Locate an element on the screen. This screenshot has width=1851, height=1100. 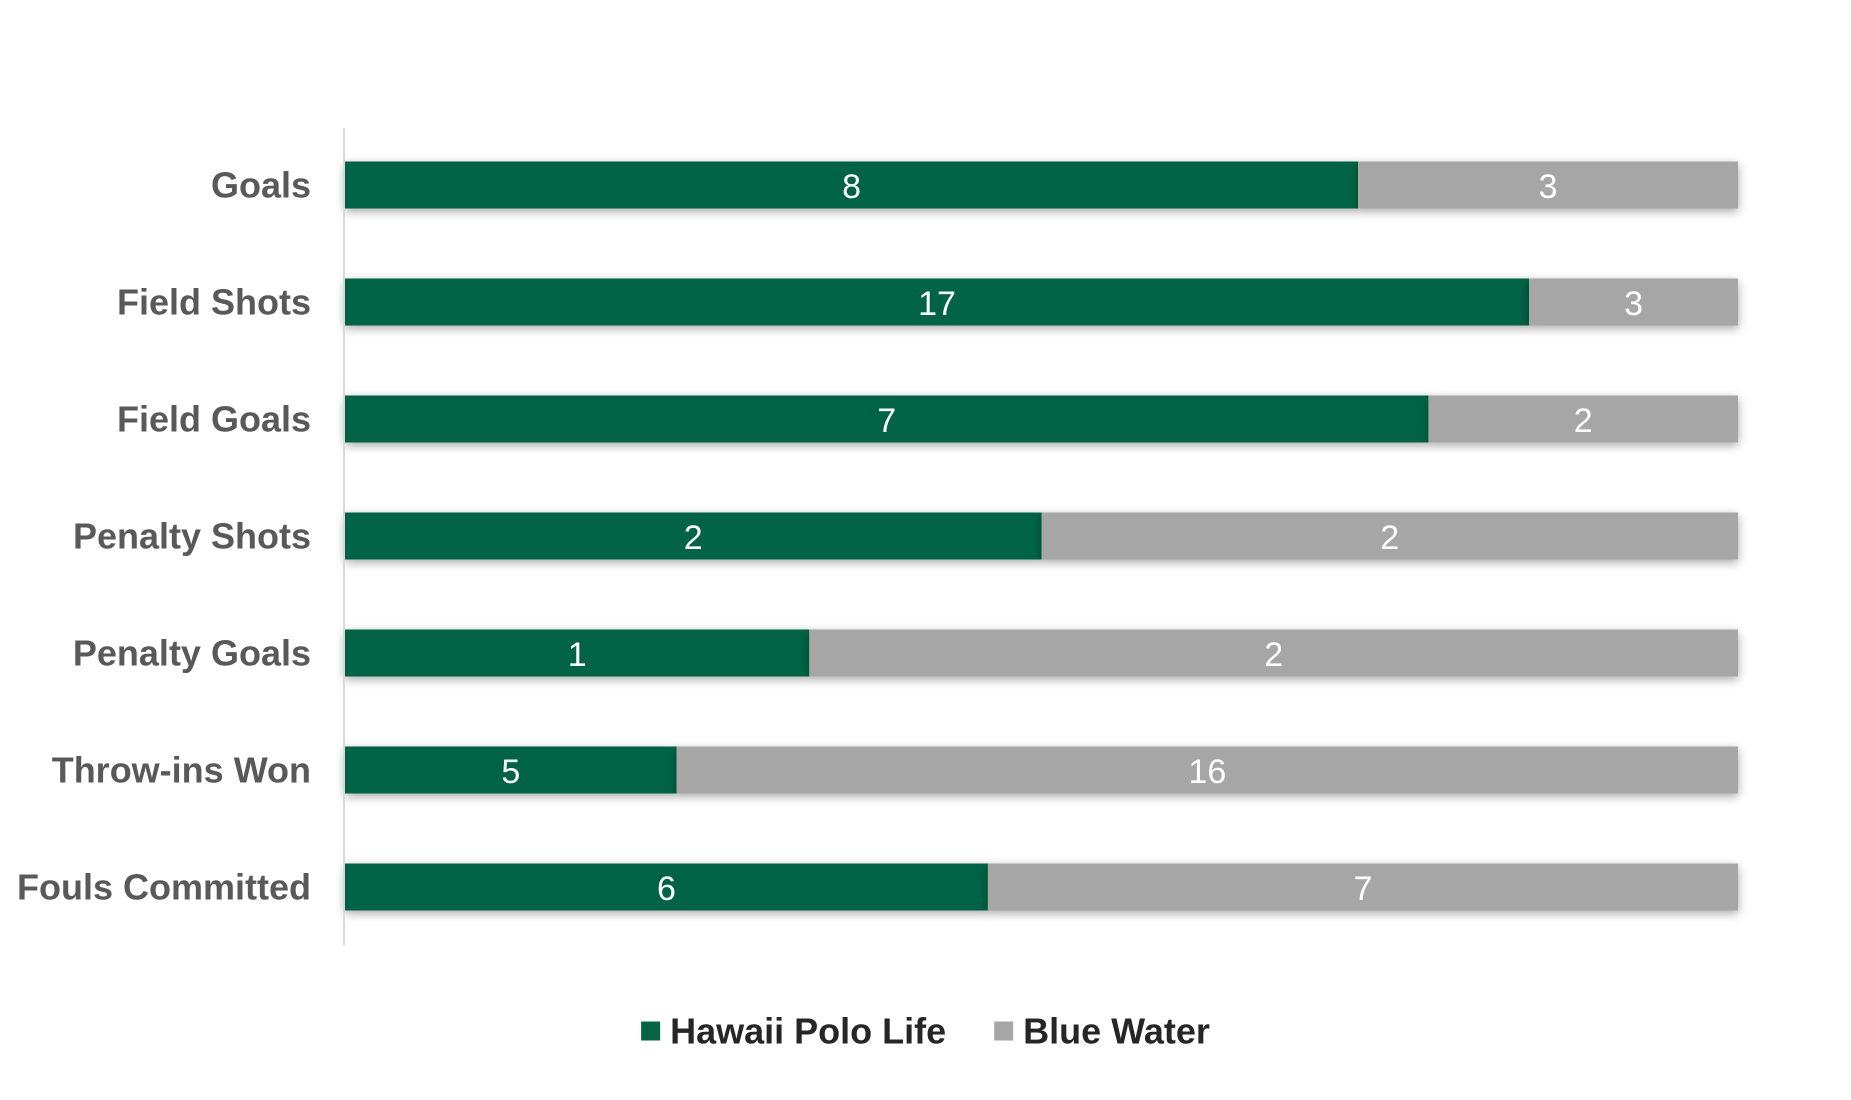
category-label-penalty-shots: Penalty Shots is located at coordinates (192, 536).